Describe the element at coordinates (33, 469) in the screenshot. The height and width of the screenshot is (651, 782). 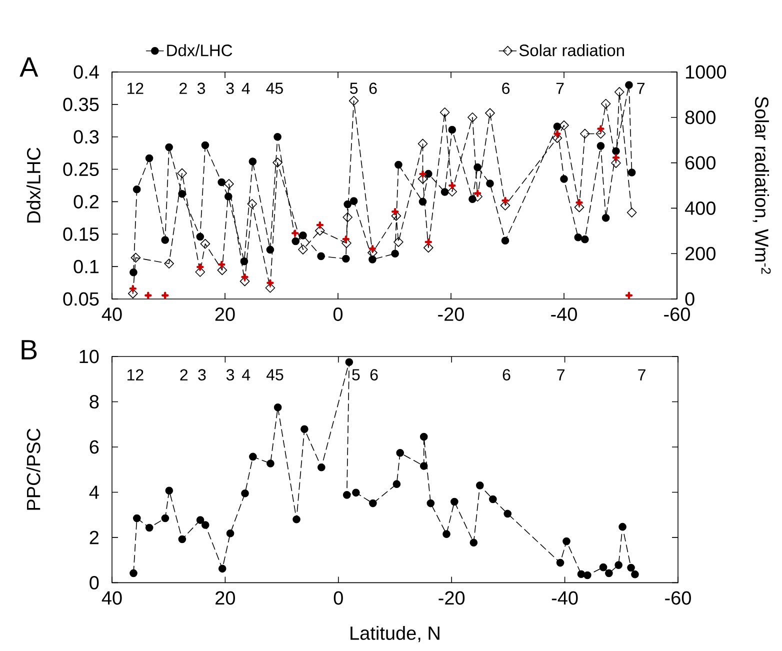
I see `y-axis-title: PPC/PSC` at that location.